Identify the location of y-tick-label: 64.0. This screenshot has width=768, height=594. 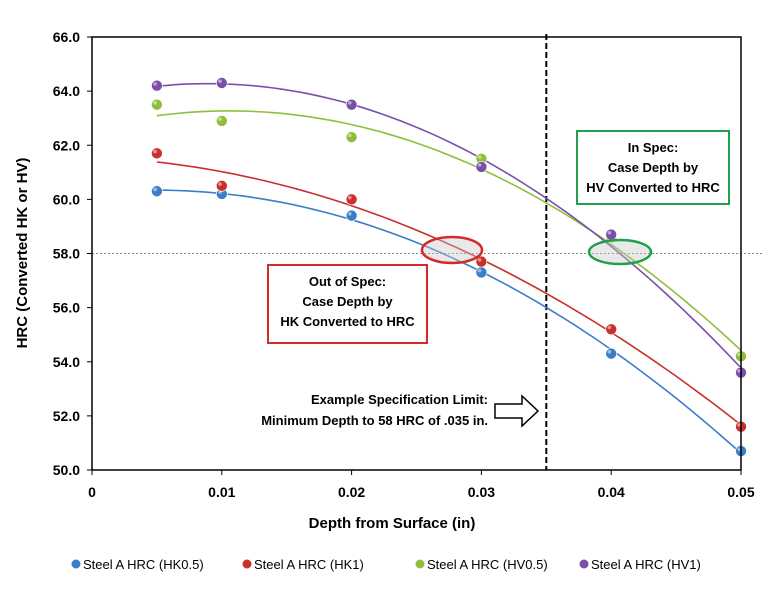
(66, 91).